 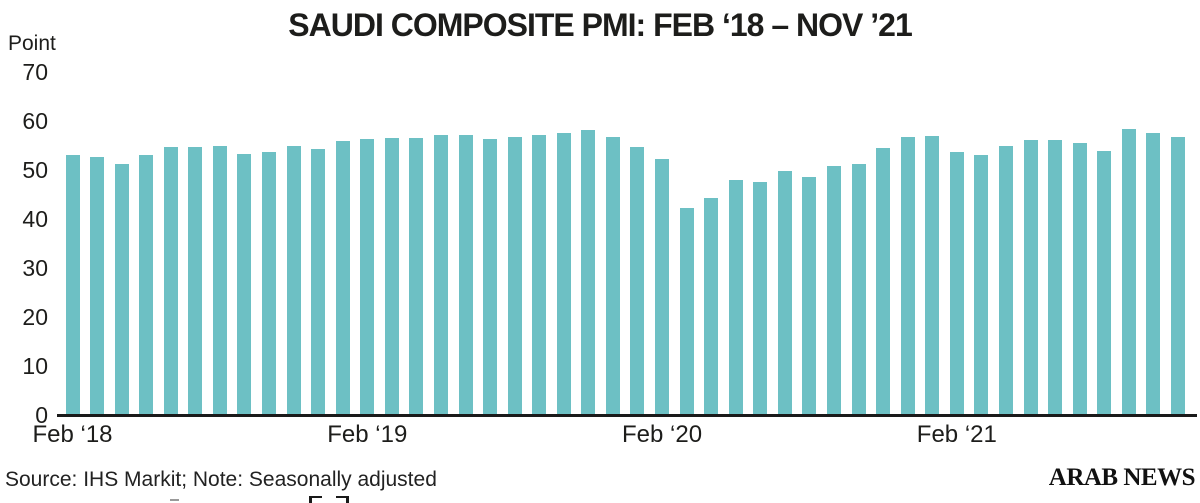 What do you see at coordinates (637, 281) in the screenshot?
I see `bar-jan-2020` at bounding box center [637, 281].